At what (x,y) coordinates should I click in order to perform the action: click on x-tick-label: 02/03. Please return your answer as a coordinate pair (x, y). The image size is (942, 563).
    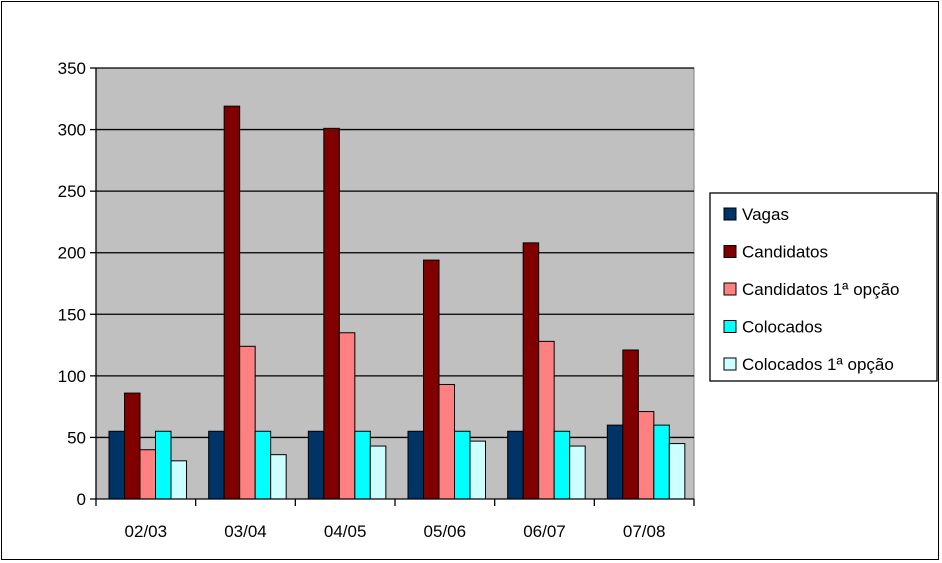
    Looking at the image, I should click on (146, 531).